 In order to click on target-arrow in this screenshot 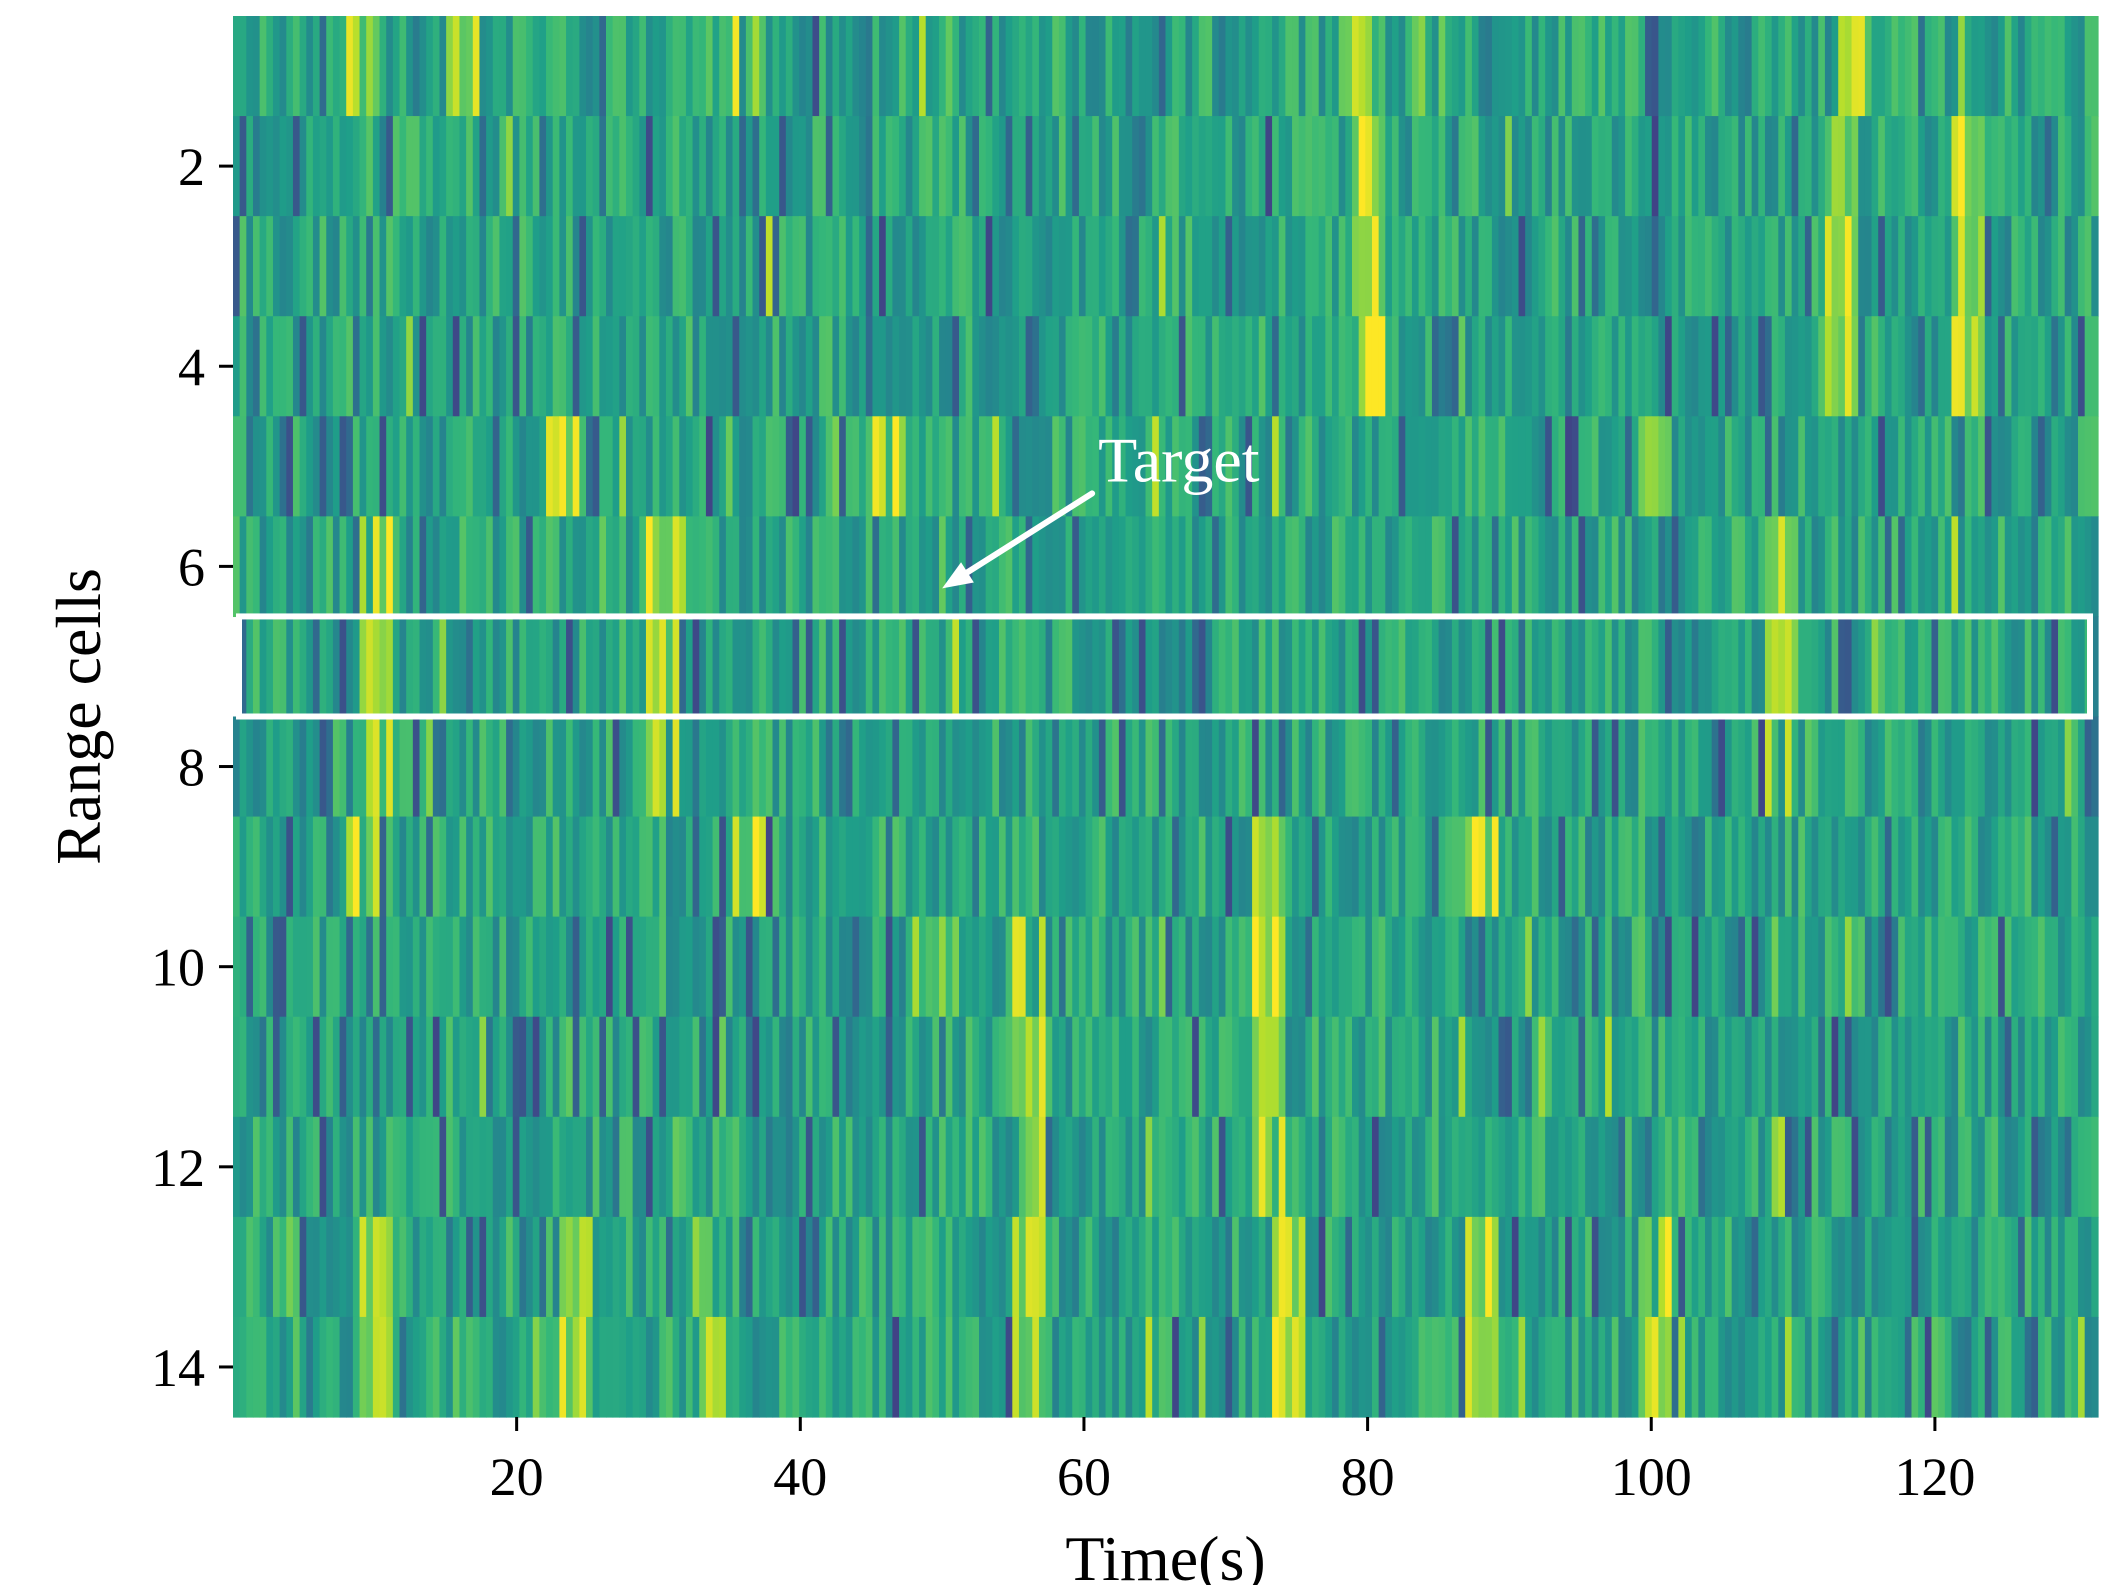, I will do `click(1024, 536)`.